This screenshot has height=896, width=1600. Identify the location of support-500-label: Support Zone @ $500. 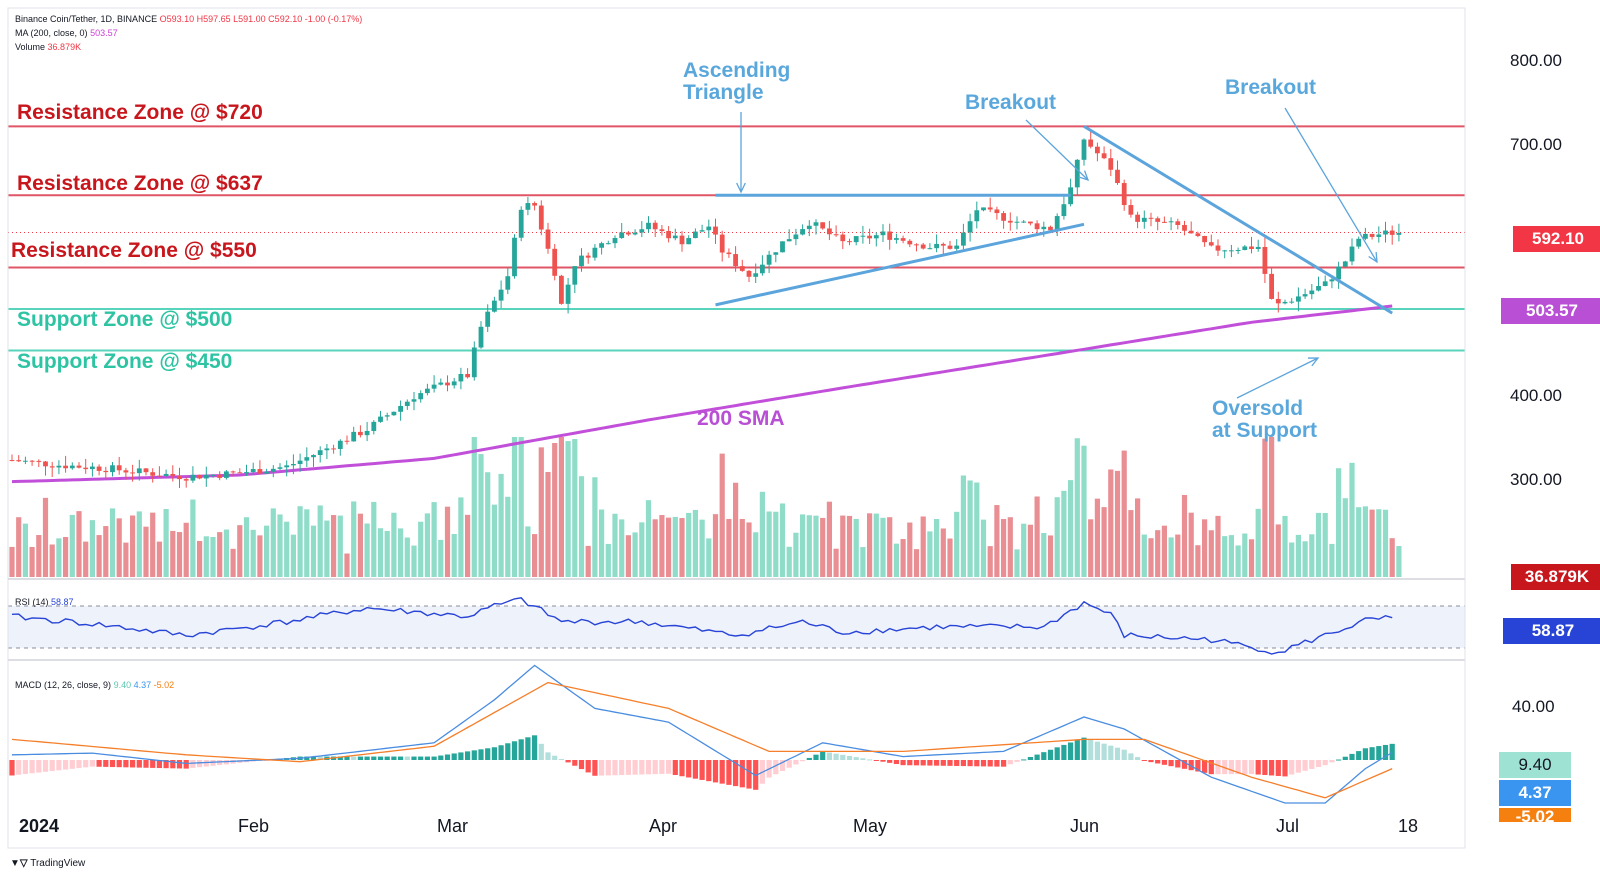
(125, 319).